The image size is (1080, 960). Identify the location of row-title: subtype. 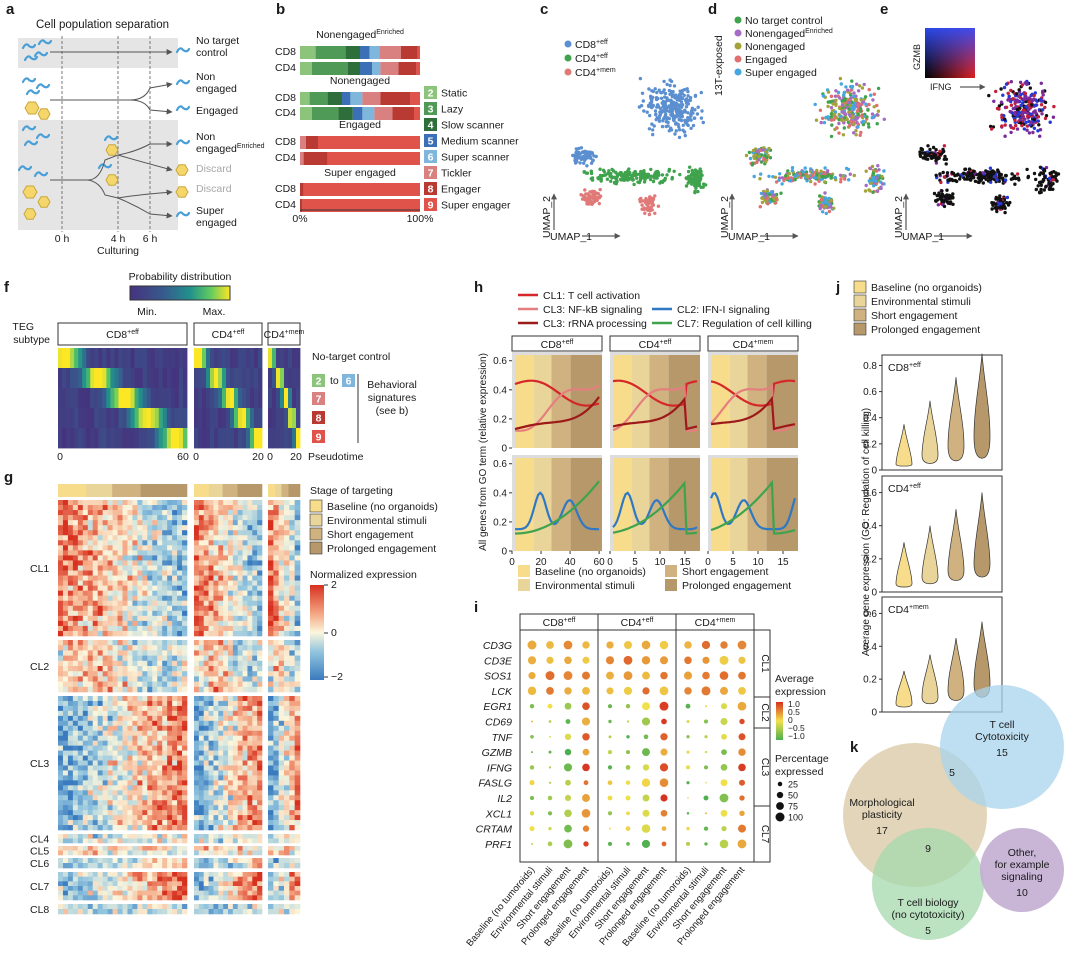
(31, 340).